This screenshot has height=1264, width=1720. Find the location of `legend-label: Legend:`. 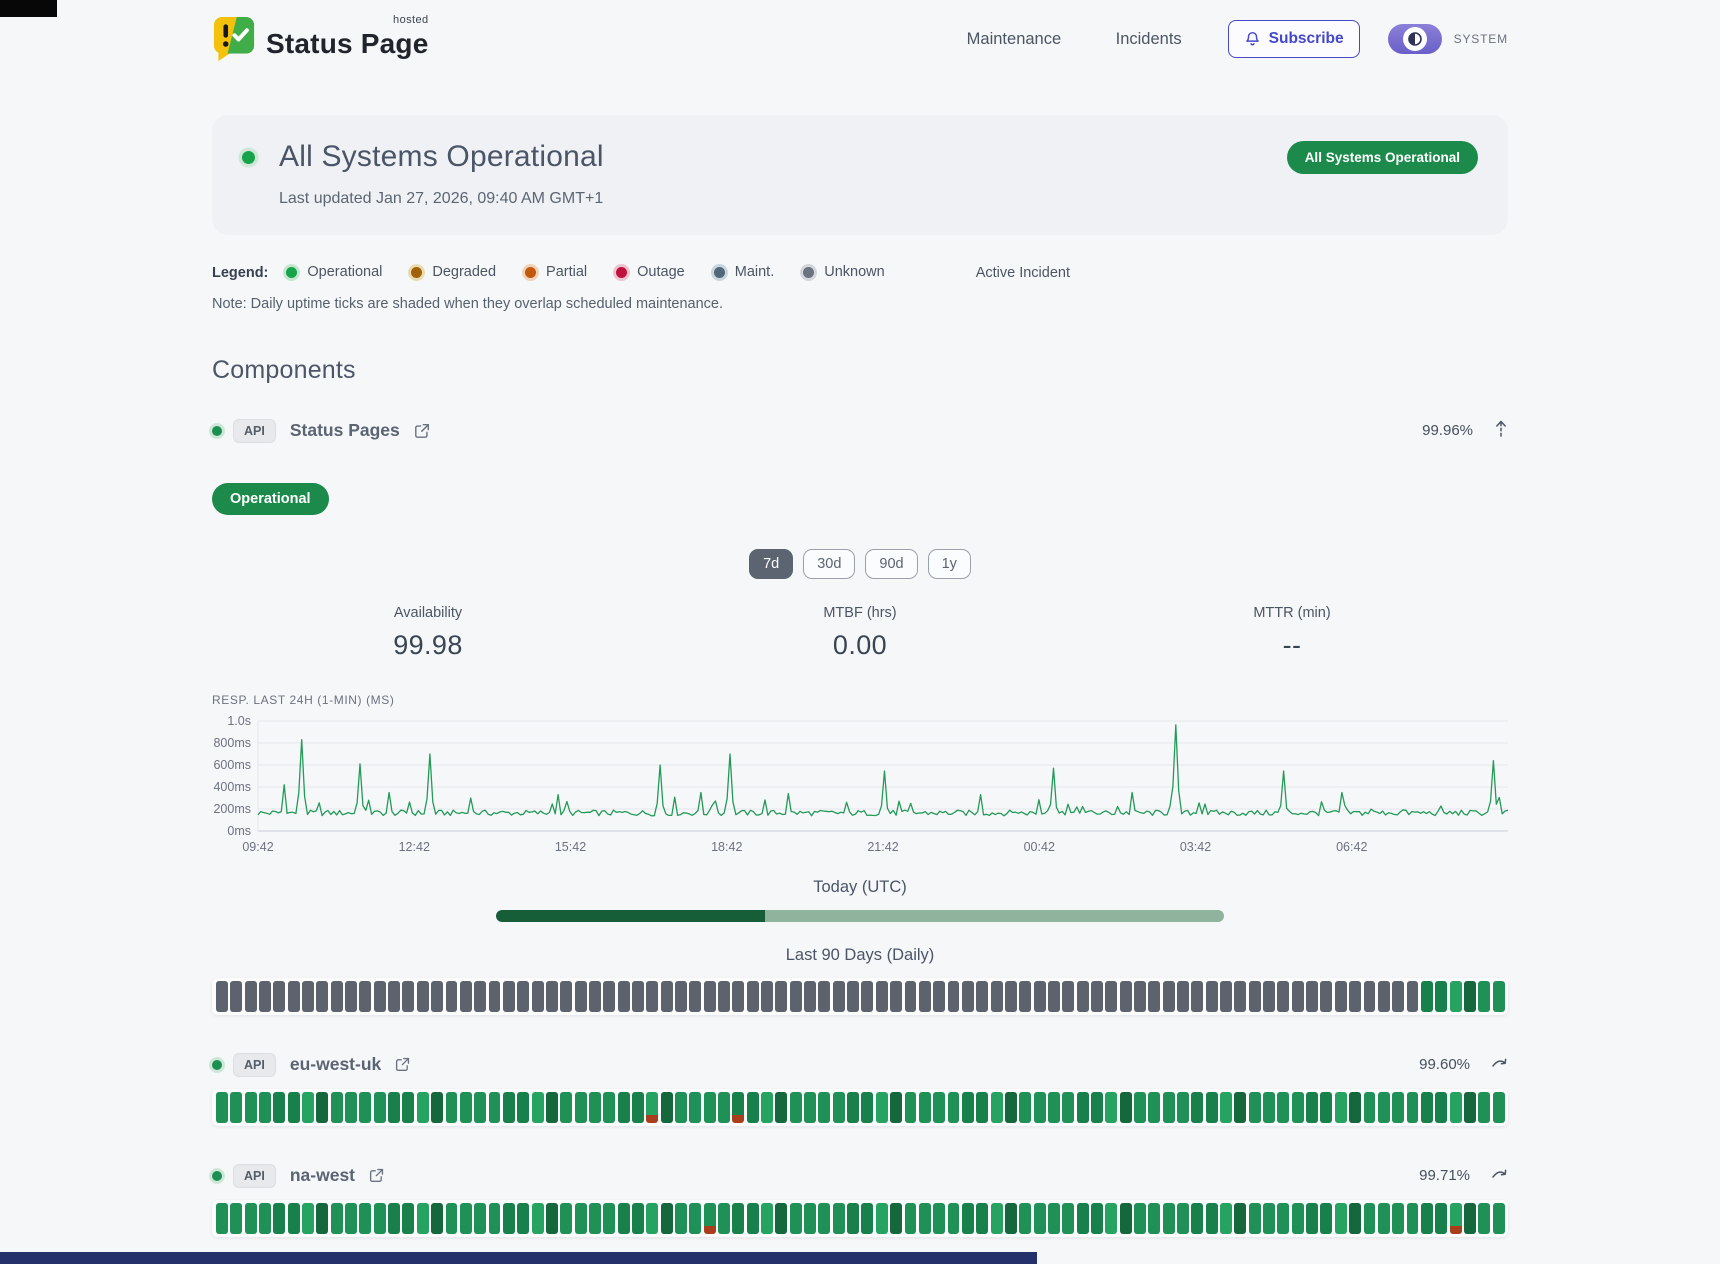

legend-label: Legend: is located at coordinates (240, 272).